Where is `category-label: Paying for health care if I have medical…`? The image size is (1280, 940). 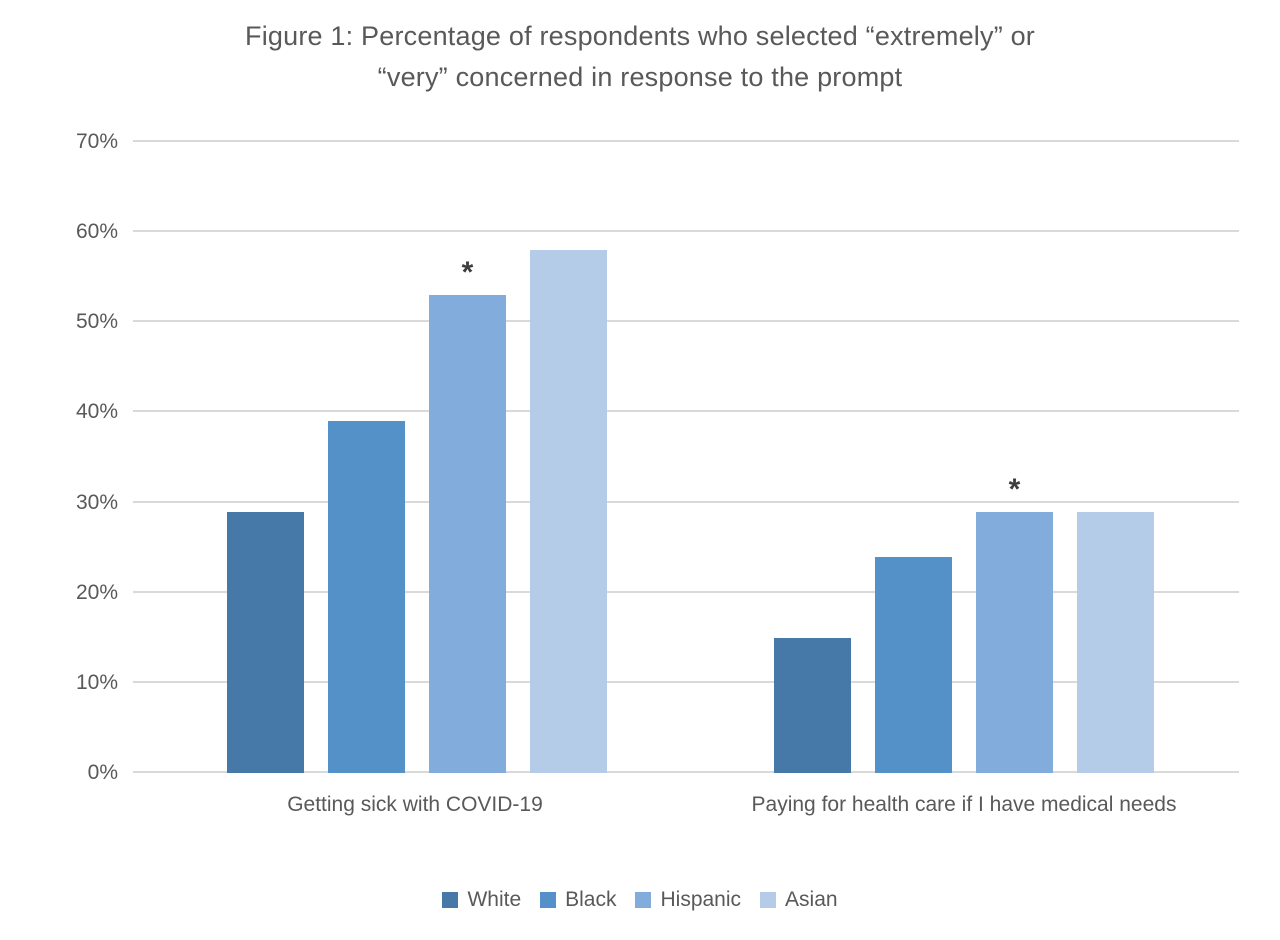
category-label: Paying for health care if I have medical… is located at coordinates (964, 804).